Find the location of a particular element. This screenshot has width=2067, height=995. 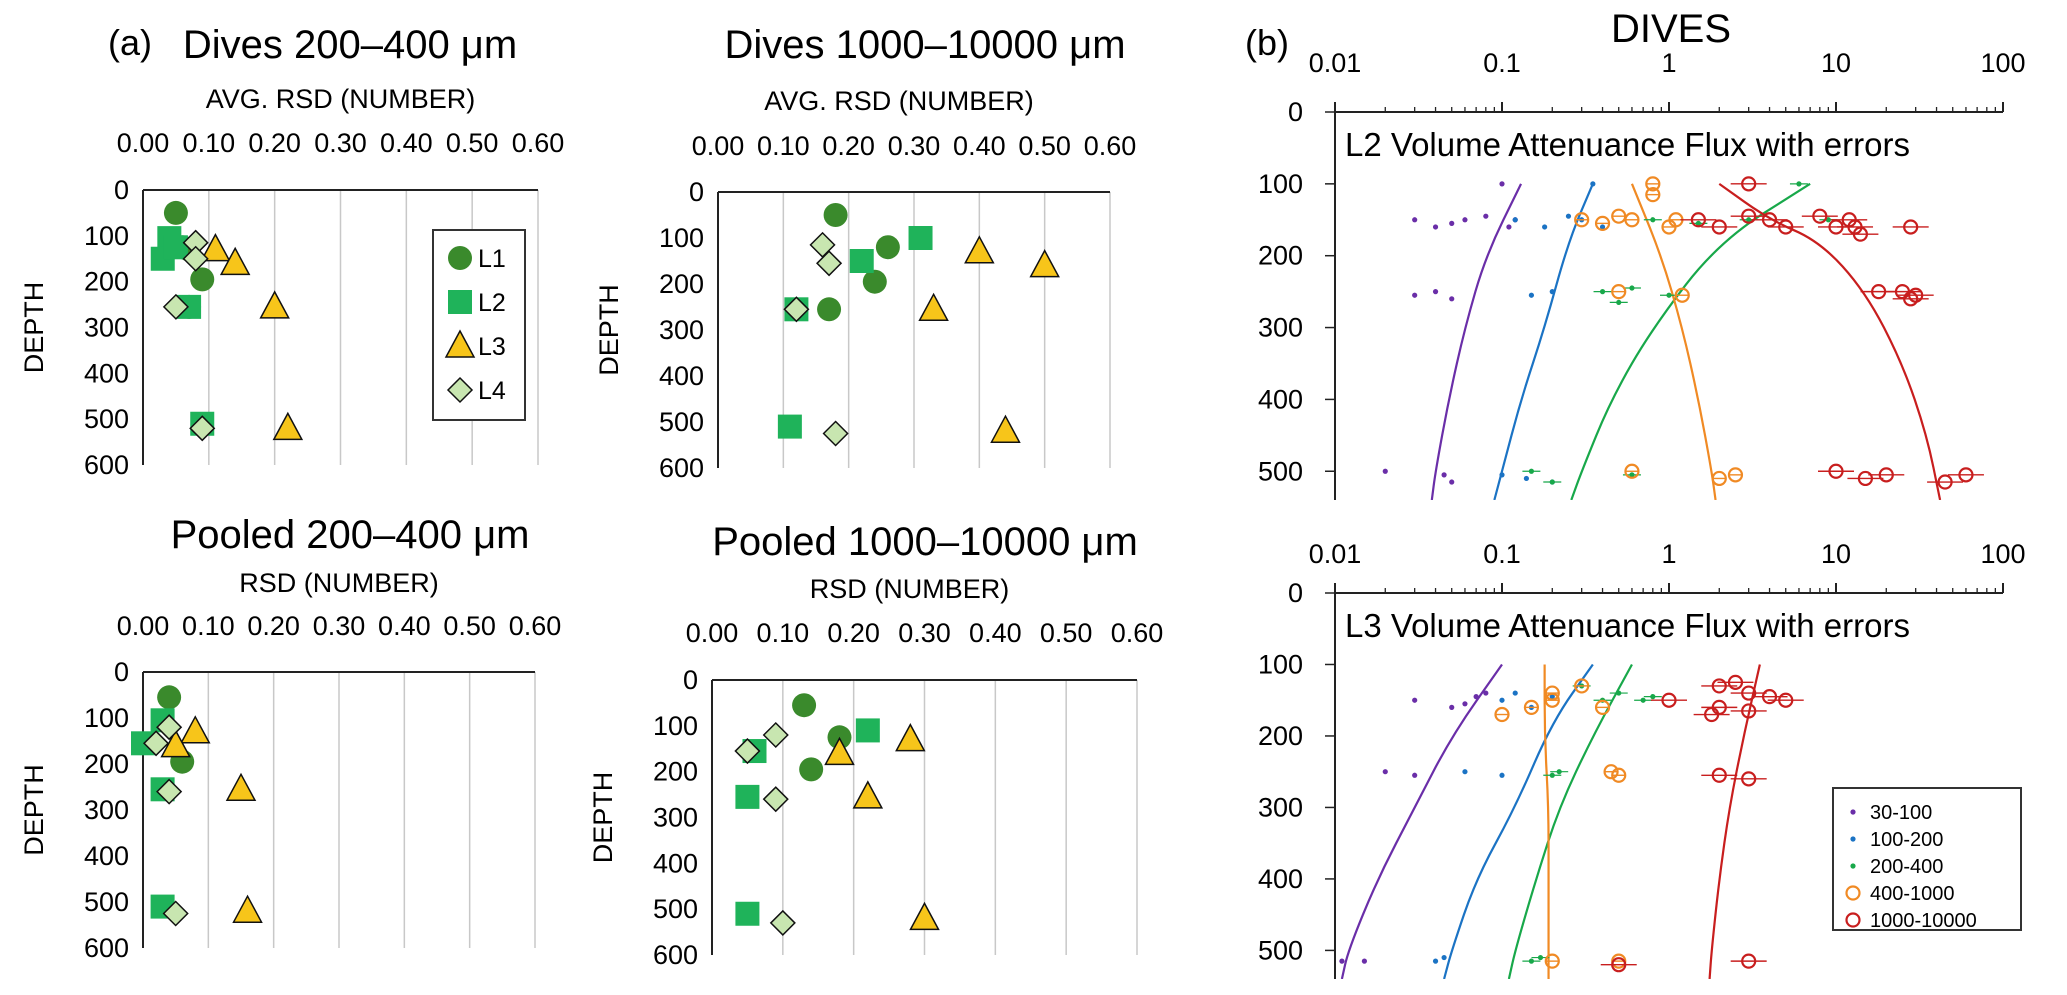

dives-header: DIVES is located at coordinates (1671, 29).